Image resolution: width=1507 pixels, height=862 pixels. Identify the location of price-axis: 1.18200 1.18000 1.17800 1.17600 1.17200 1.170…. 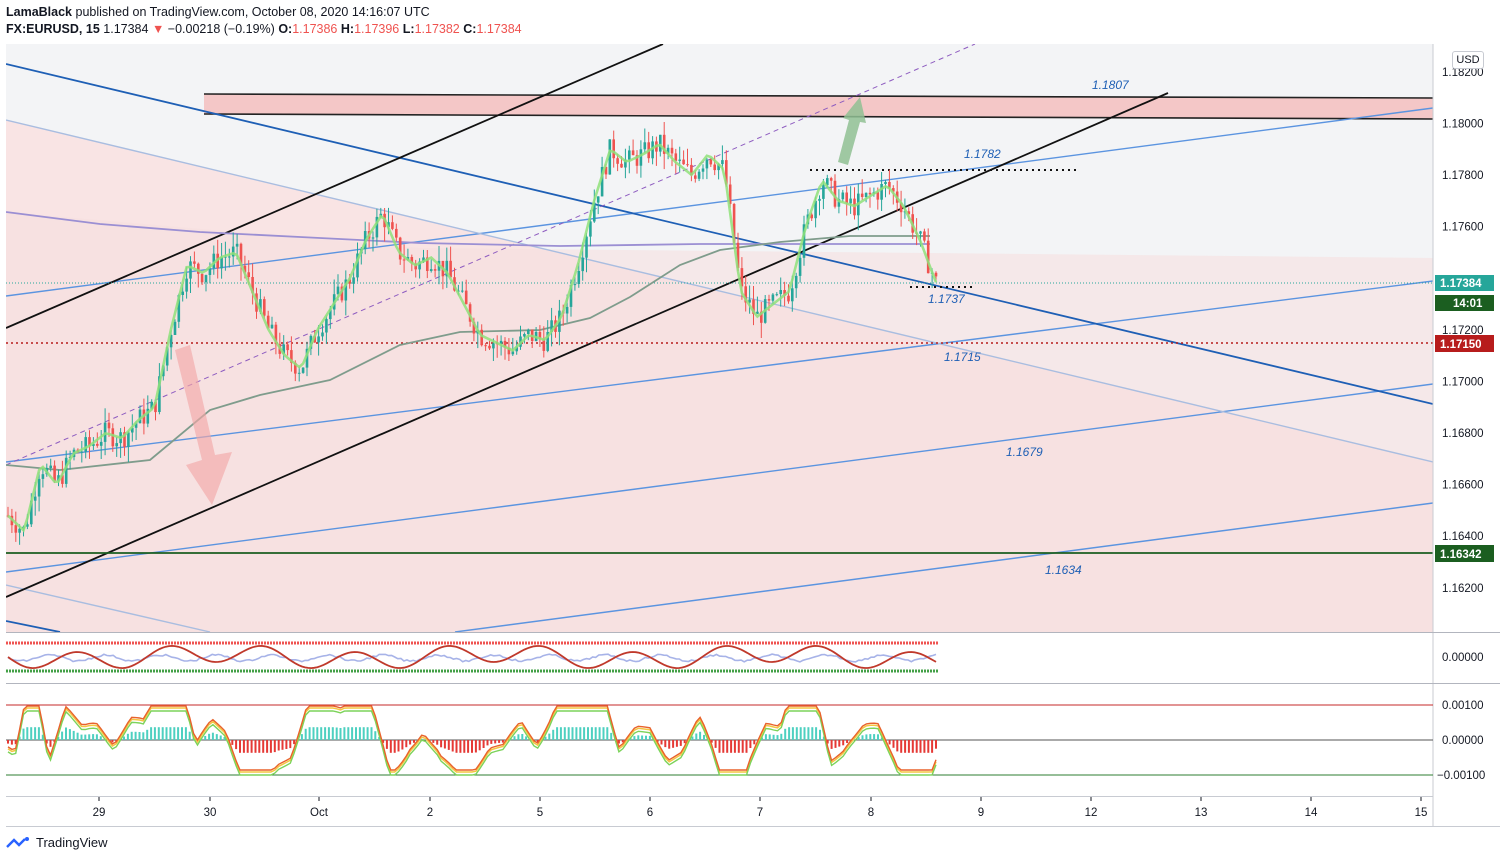
(1458, 435).